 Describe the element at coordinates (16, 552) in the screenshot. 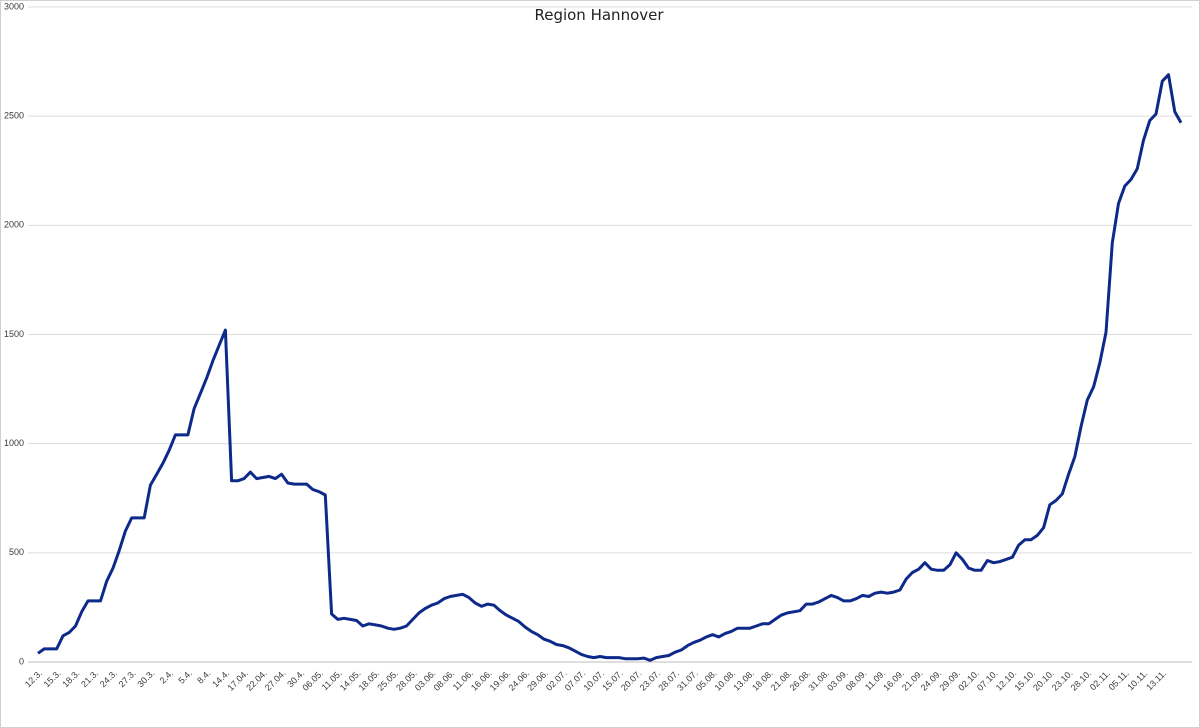

I see `y-tick-label: 500` at that location.